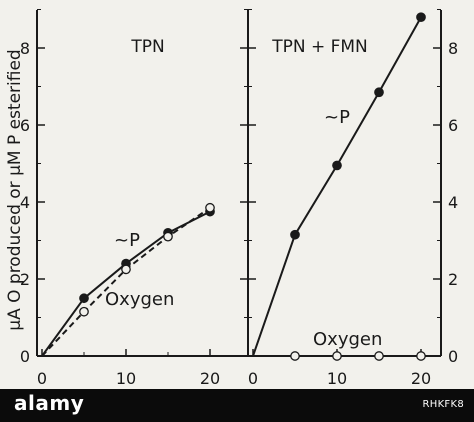  What do you see at coordinates (453, 125) in the screenshot?
I see `y-tick-label-right: 6` at bounding box center [453, 125].